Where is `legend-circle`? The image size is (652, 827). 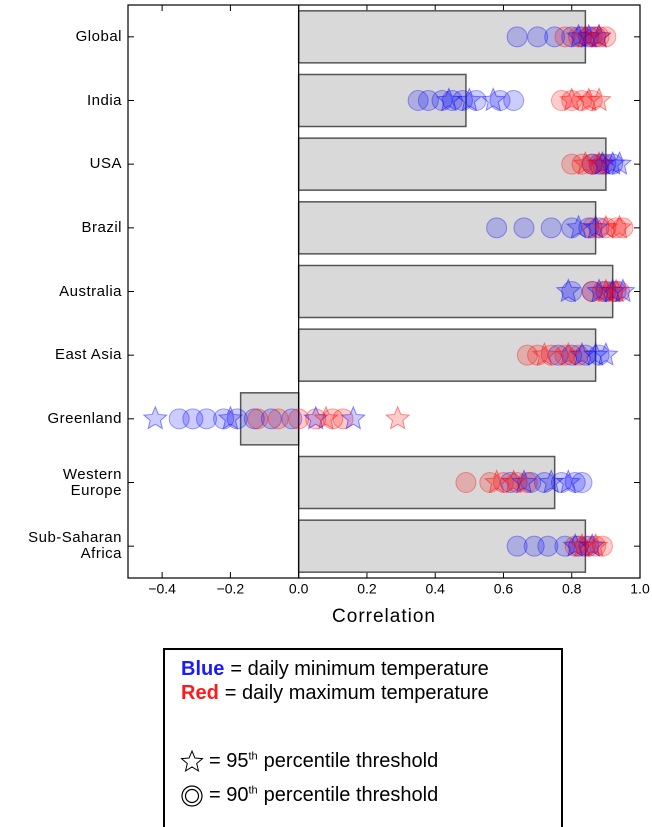 legend-circle is located at coordinates (192, 796).